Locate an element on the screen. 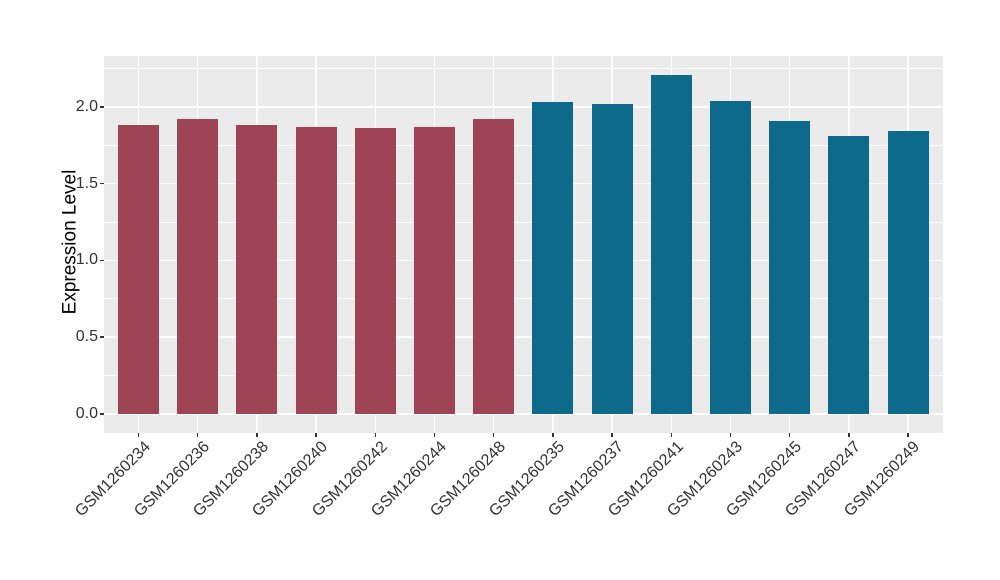  y-tick-label: 1.5 is located at coordinates (86, 183).